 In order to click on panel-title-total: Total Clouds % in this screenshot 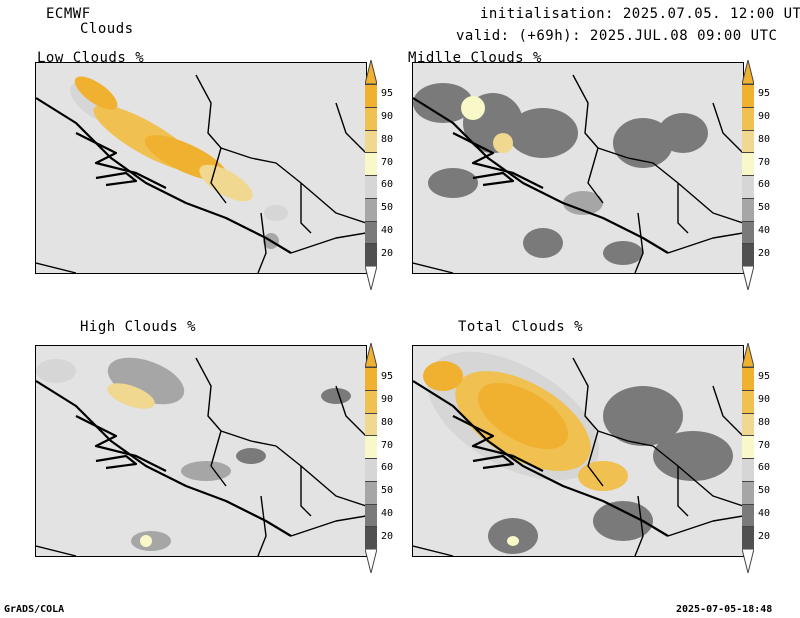, I will do `click(521, 327)`.